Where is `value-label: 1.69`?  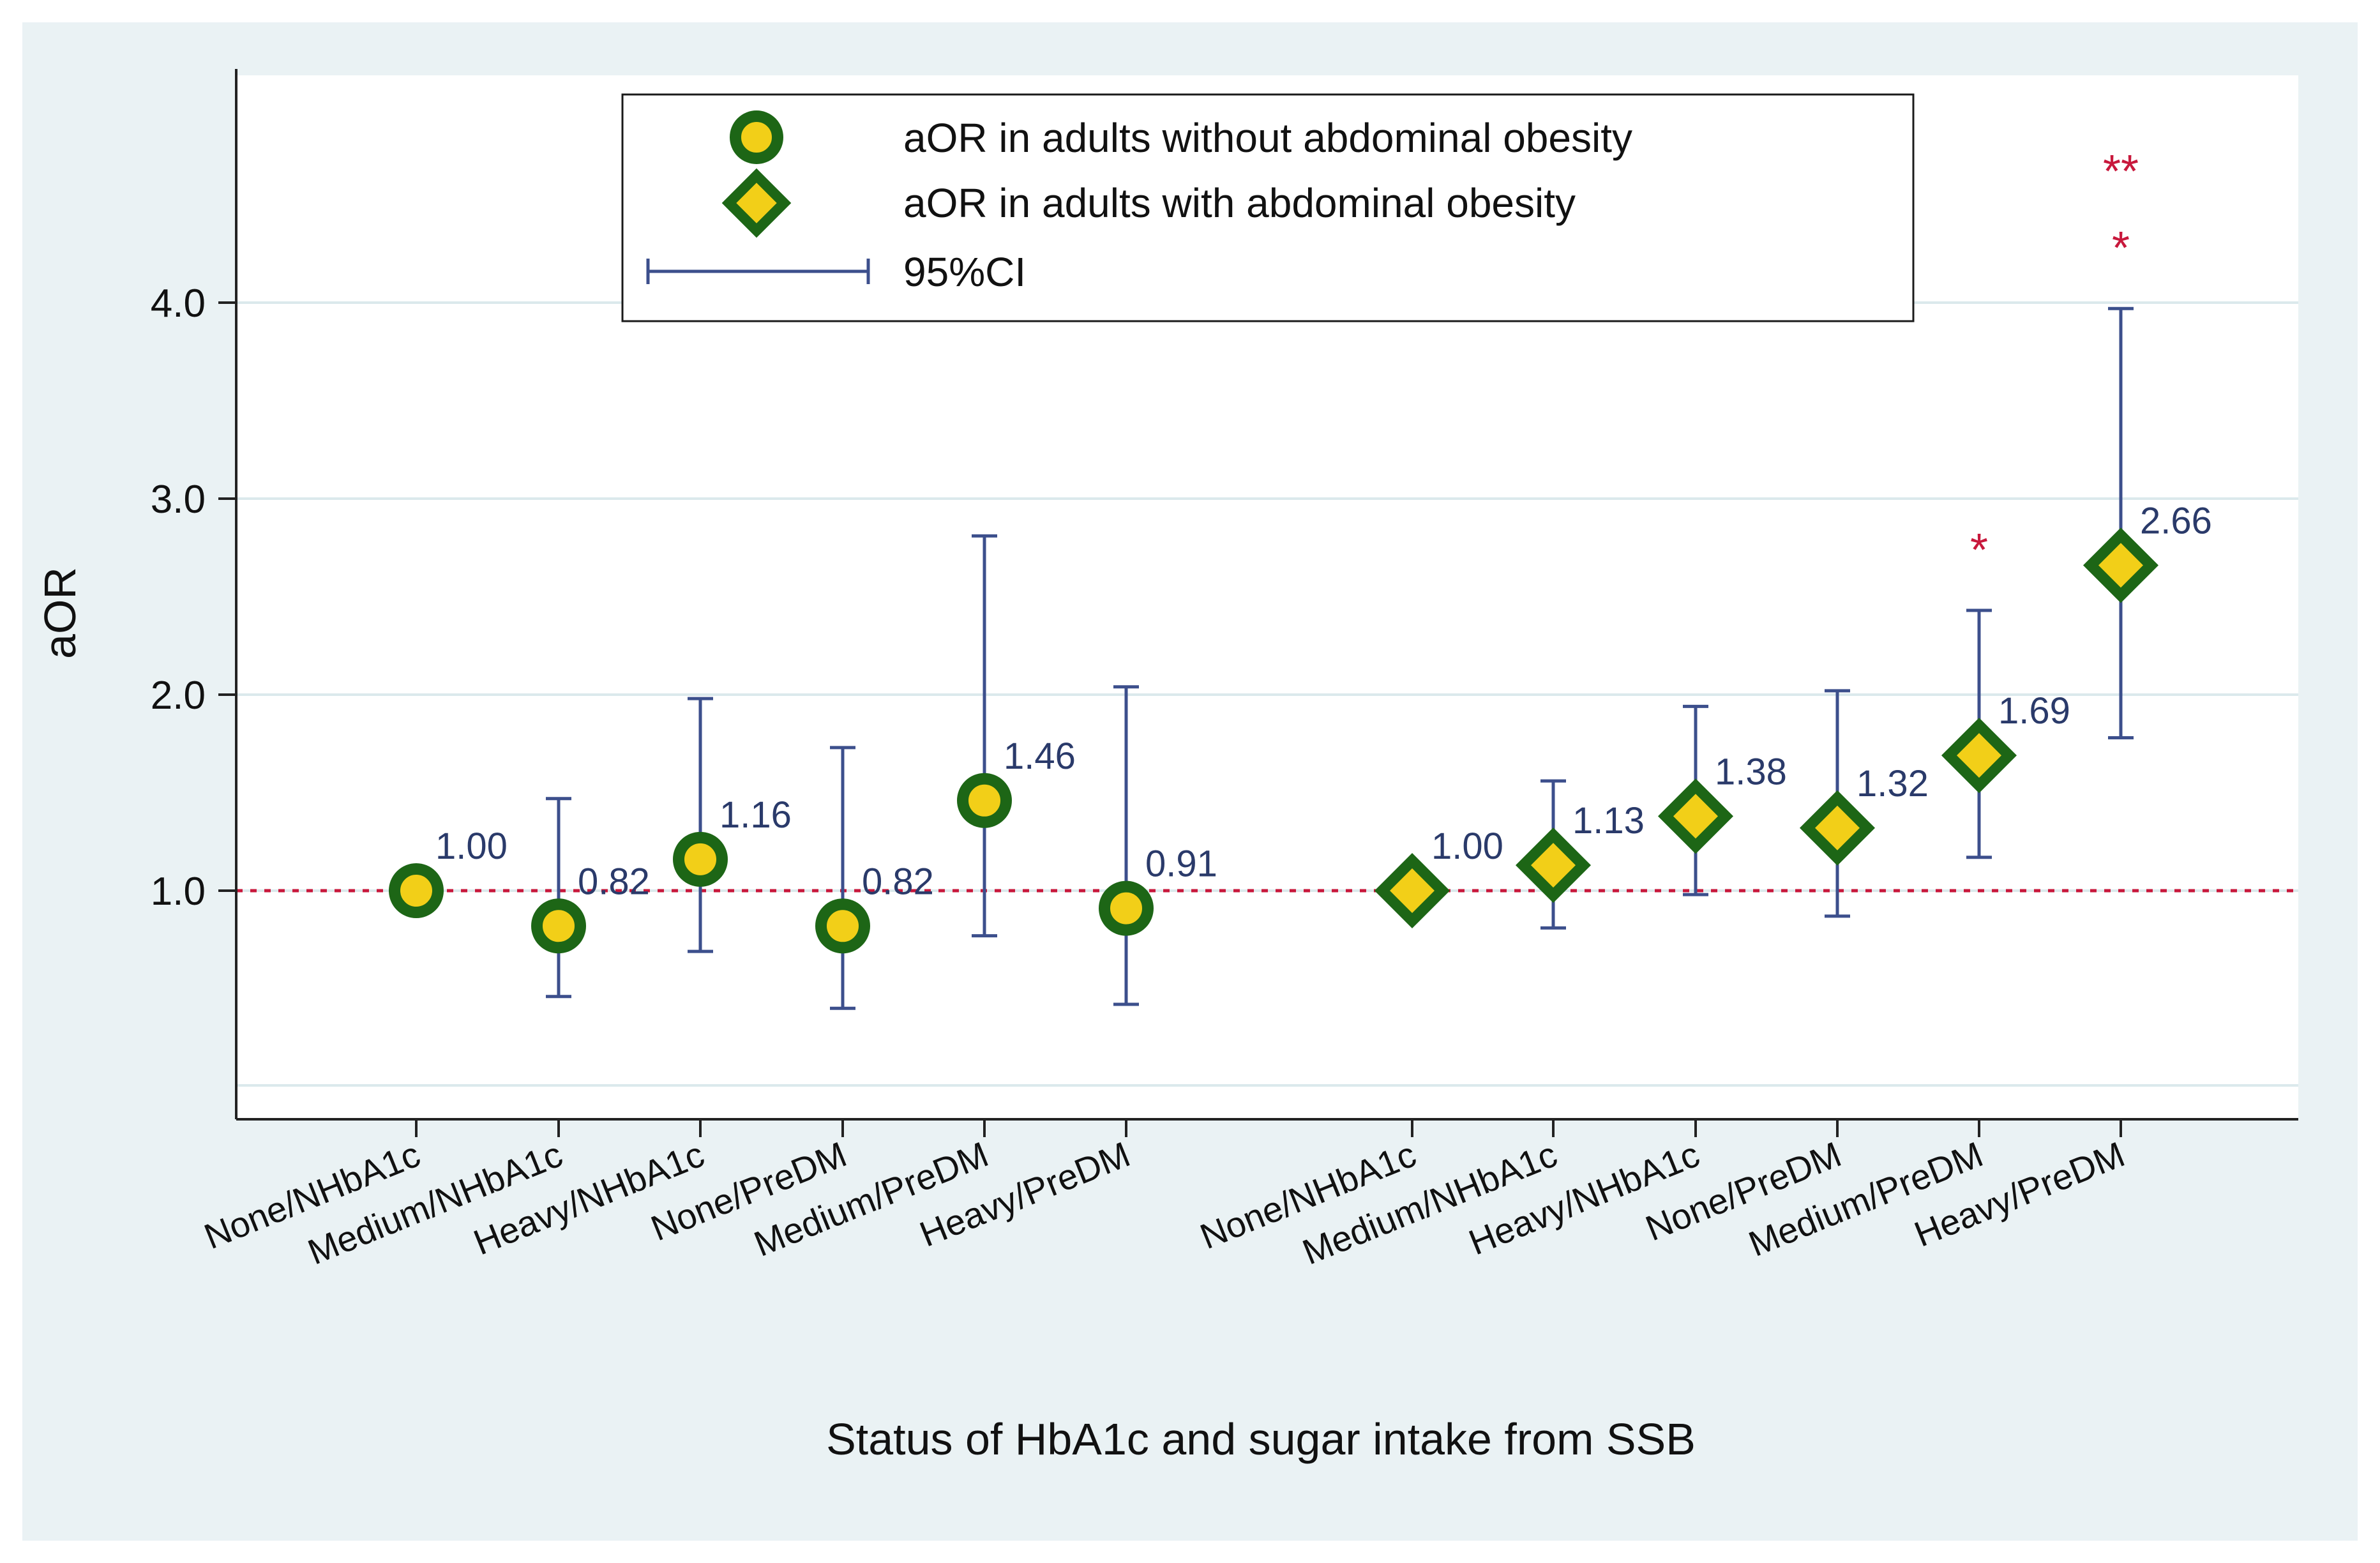 value-label: 1.69 is located at coordinates (2034, 711).